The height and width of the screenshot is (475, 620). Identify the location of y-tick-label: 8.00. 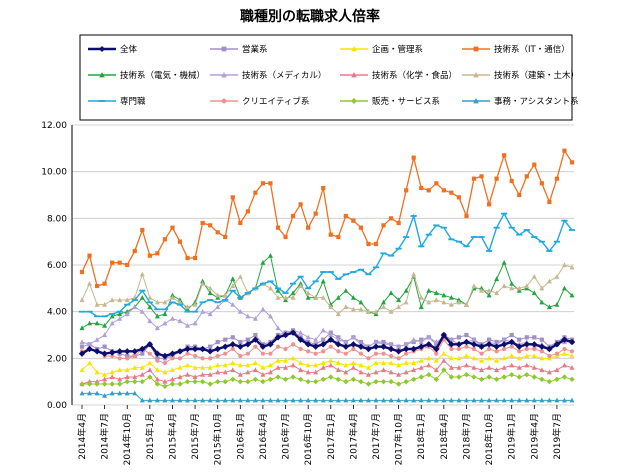
(57, 219).